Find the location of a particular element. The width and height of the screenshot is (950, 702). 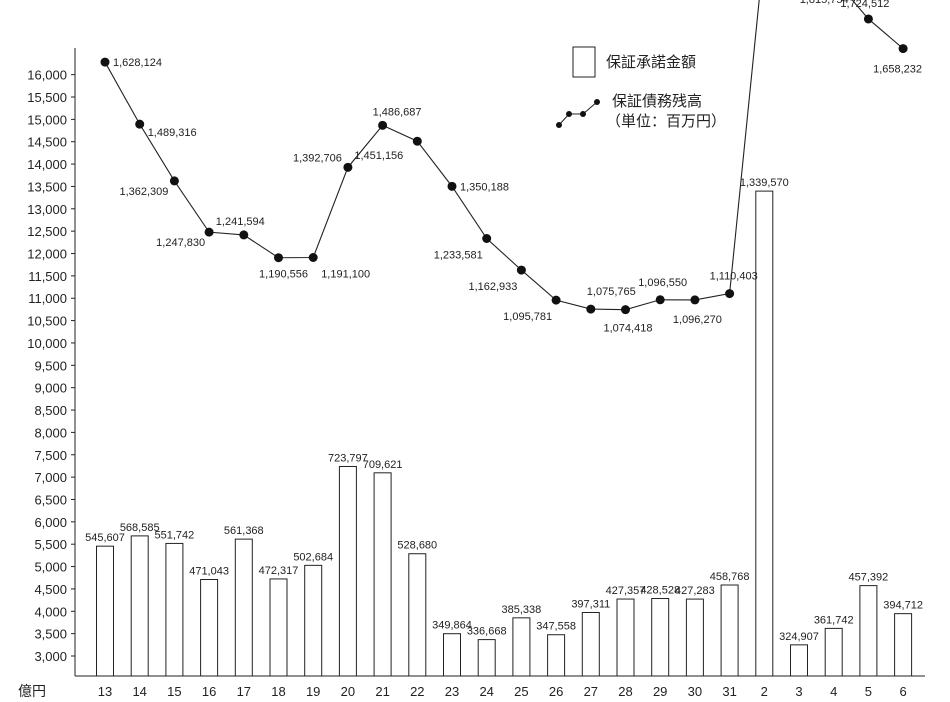

y-tick-label: 10,000 is located at coordinates (47, 343).